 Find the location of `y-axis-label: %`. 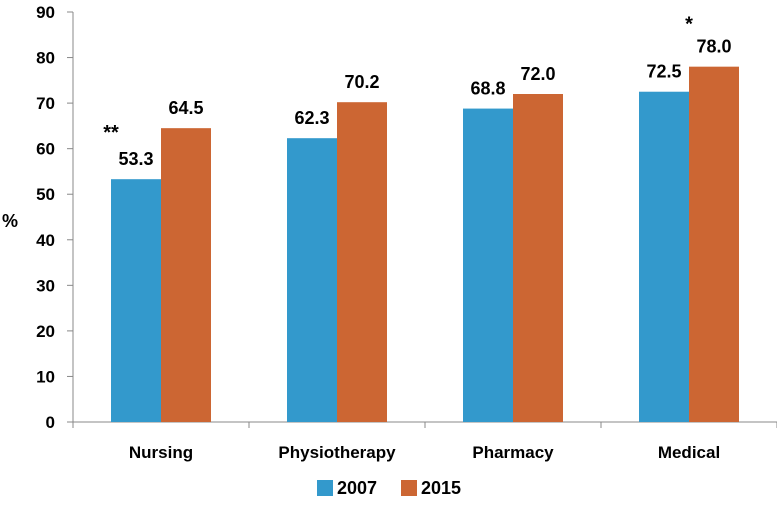

y-axis-label: % is located at coordinates (10, 221).